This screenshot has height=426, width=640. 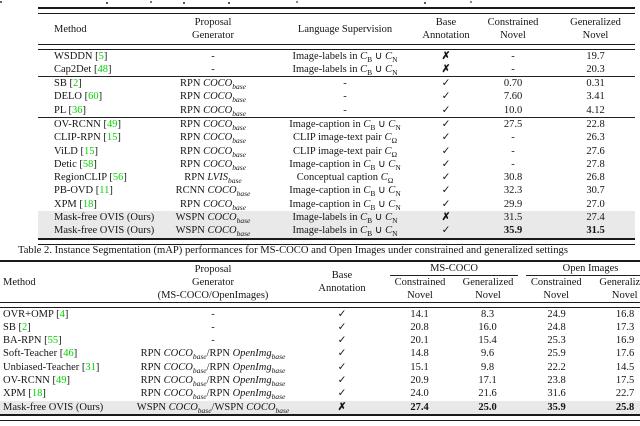 What do you see at coordinates (487, 407) in the screenshot?
I see `mscoco-generalized-cell: 25.0` at bounding box center [487, 407].